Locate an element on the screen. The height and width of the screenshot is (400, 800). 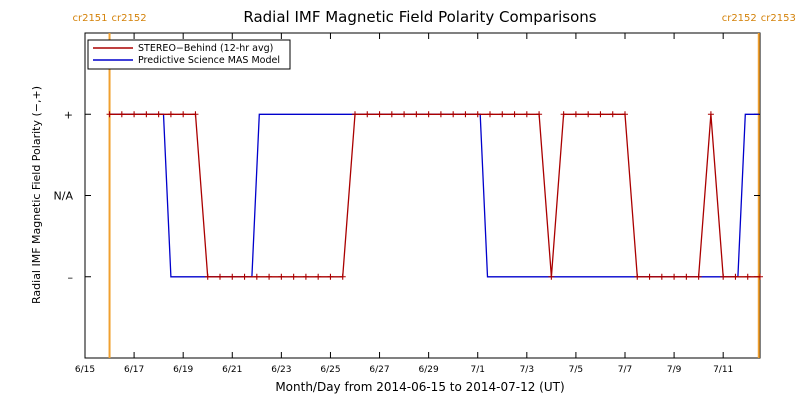
x-tick-label: 6/17 is located at coordinates (134, 370).